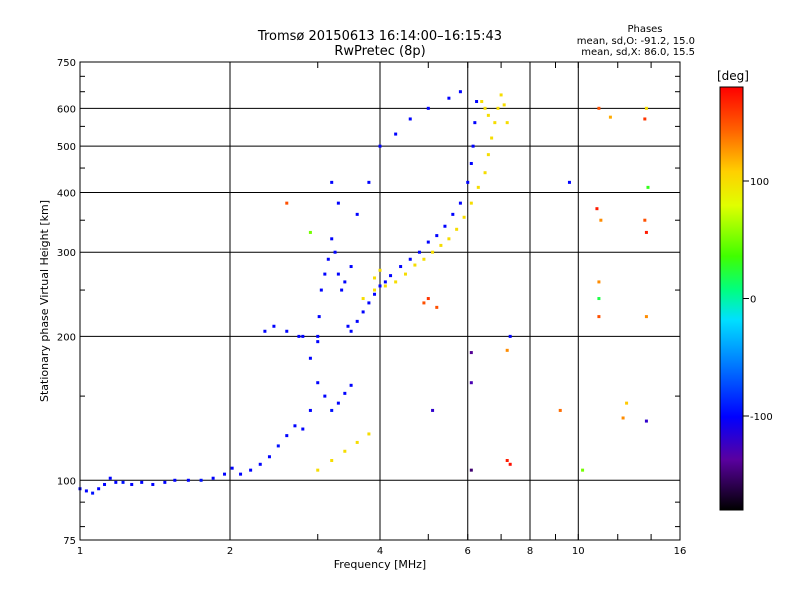 This screenshot has width=800, height=600. I want to click on colorbar-ticks: 100 0 -100, so click(758, 300).